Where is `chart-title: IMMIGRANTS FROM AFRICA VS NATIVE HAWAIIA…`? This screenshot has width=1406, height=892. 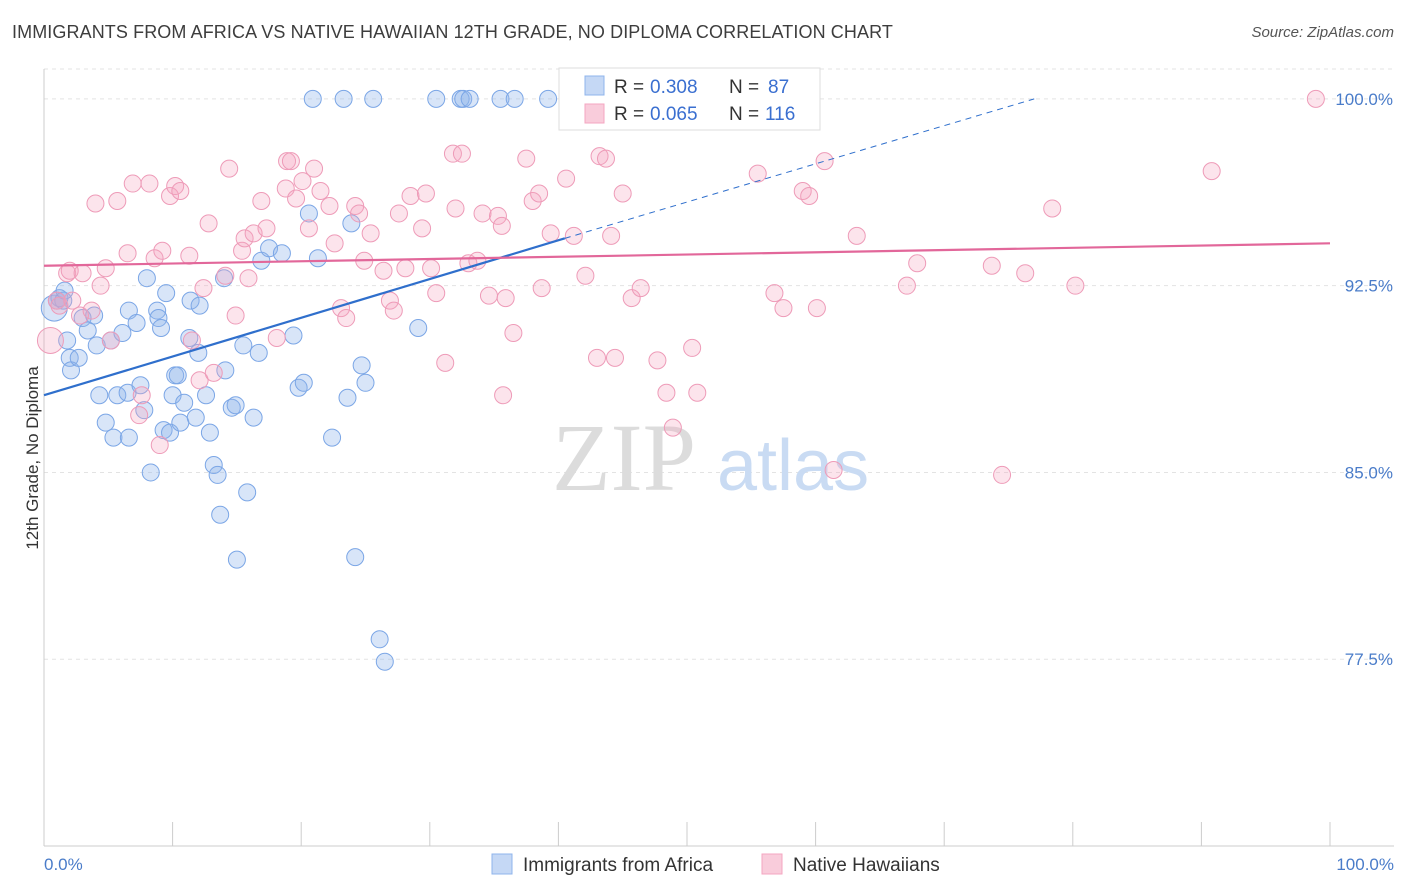 chart-title: IMMIGRANTS FROM AFRICA VS NATIVE HAWAIIA… is located at coordinates (452, 32).